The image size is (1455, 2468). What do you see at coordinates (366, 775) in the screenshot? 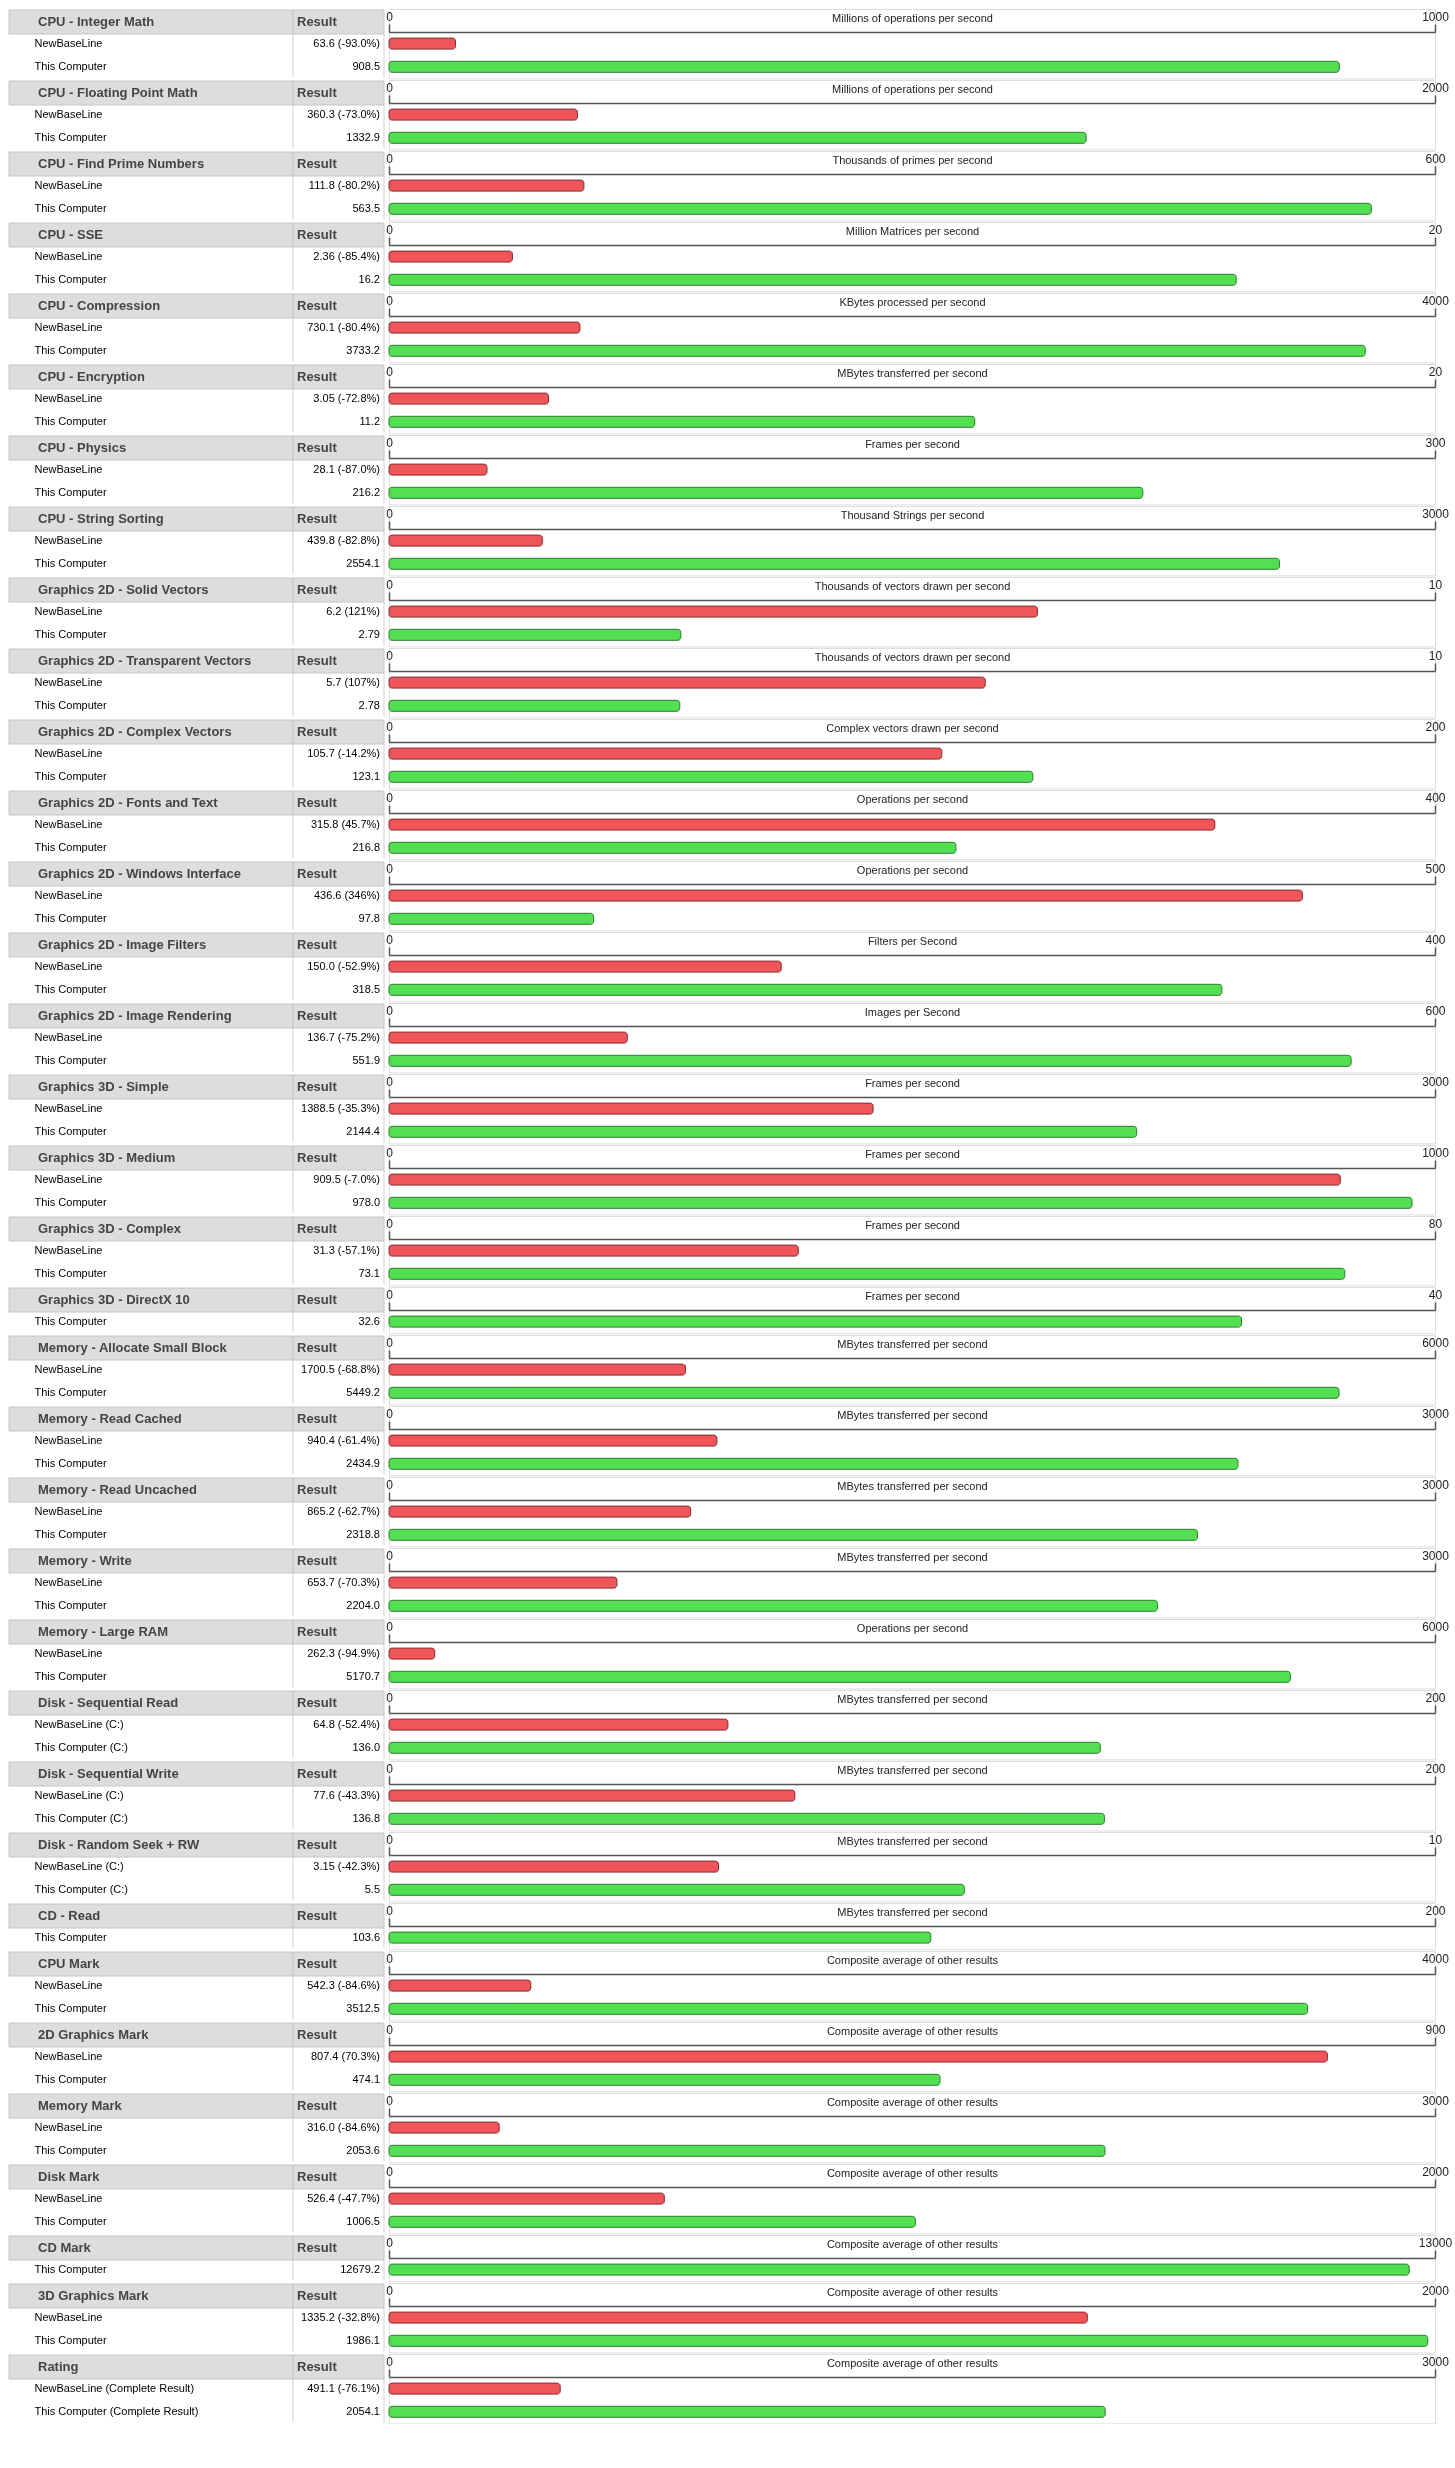
I see `data-label: 123.1` at bounding box center [366, 775].